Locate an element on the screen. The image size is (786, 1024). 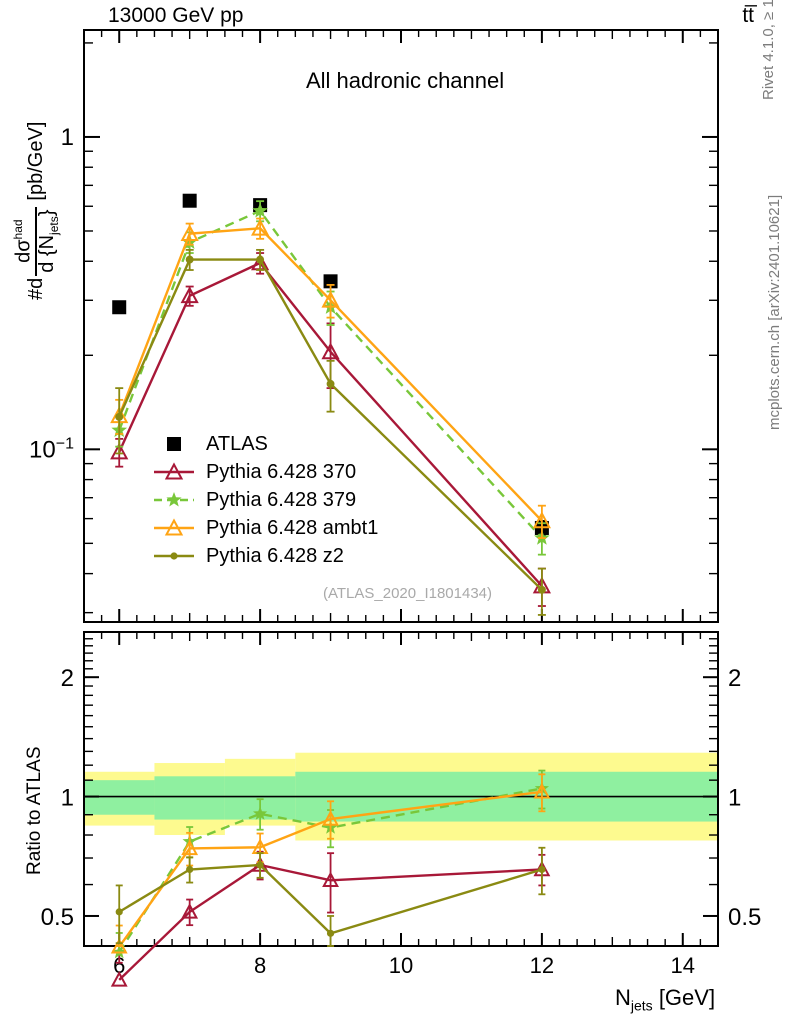
y-tick-label: 10−1 is located at coordinates (51, 449).